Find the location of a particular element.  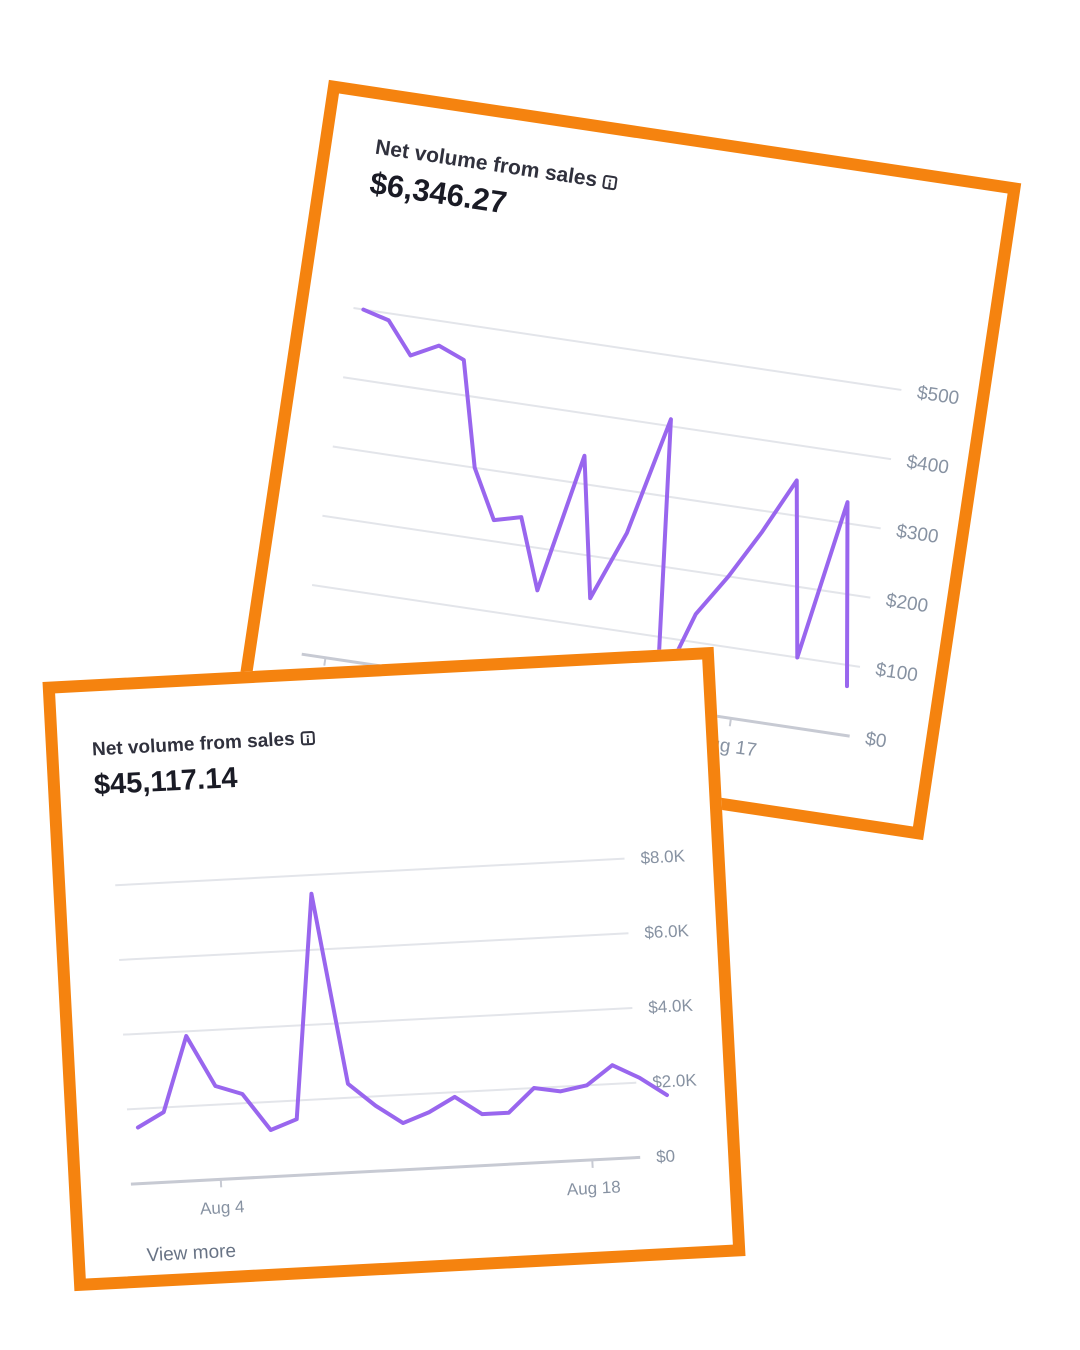

y-tick-label: $4.0K is located at coordinates (671, 1006).